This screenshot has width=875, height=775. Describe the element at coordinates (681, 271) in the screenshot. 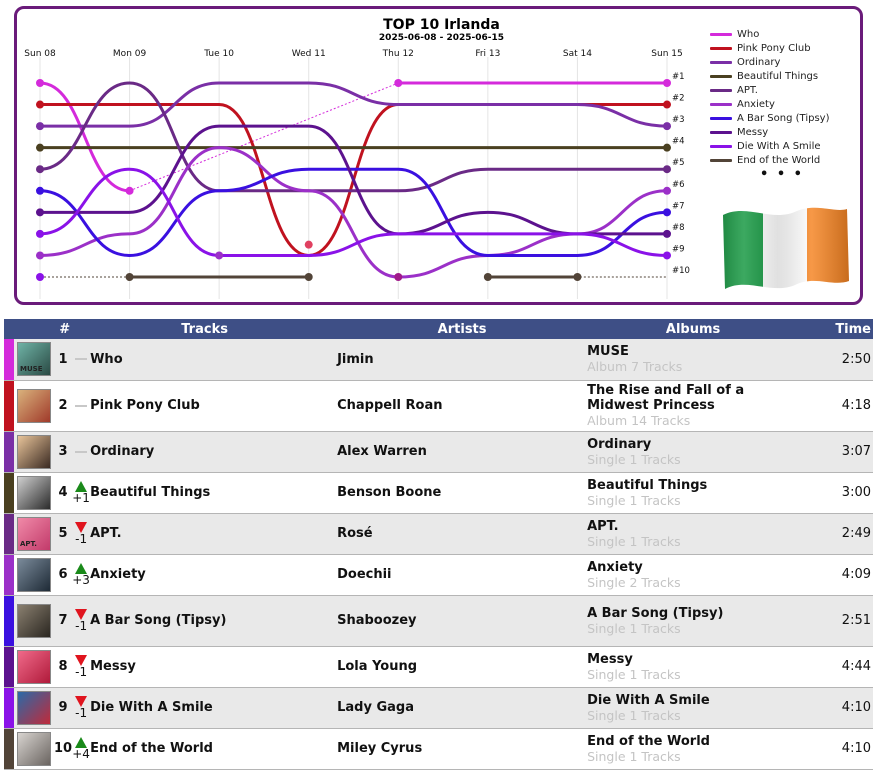

I see `y-tick-label: #10` at that location.